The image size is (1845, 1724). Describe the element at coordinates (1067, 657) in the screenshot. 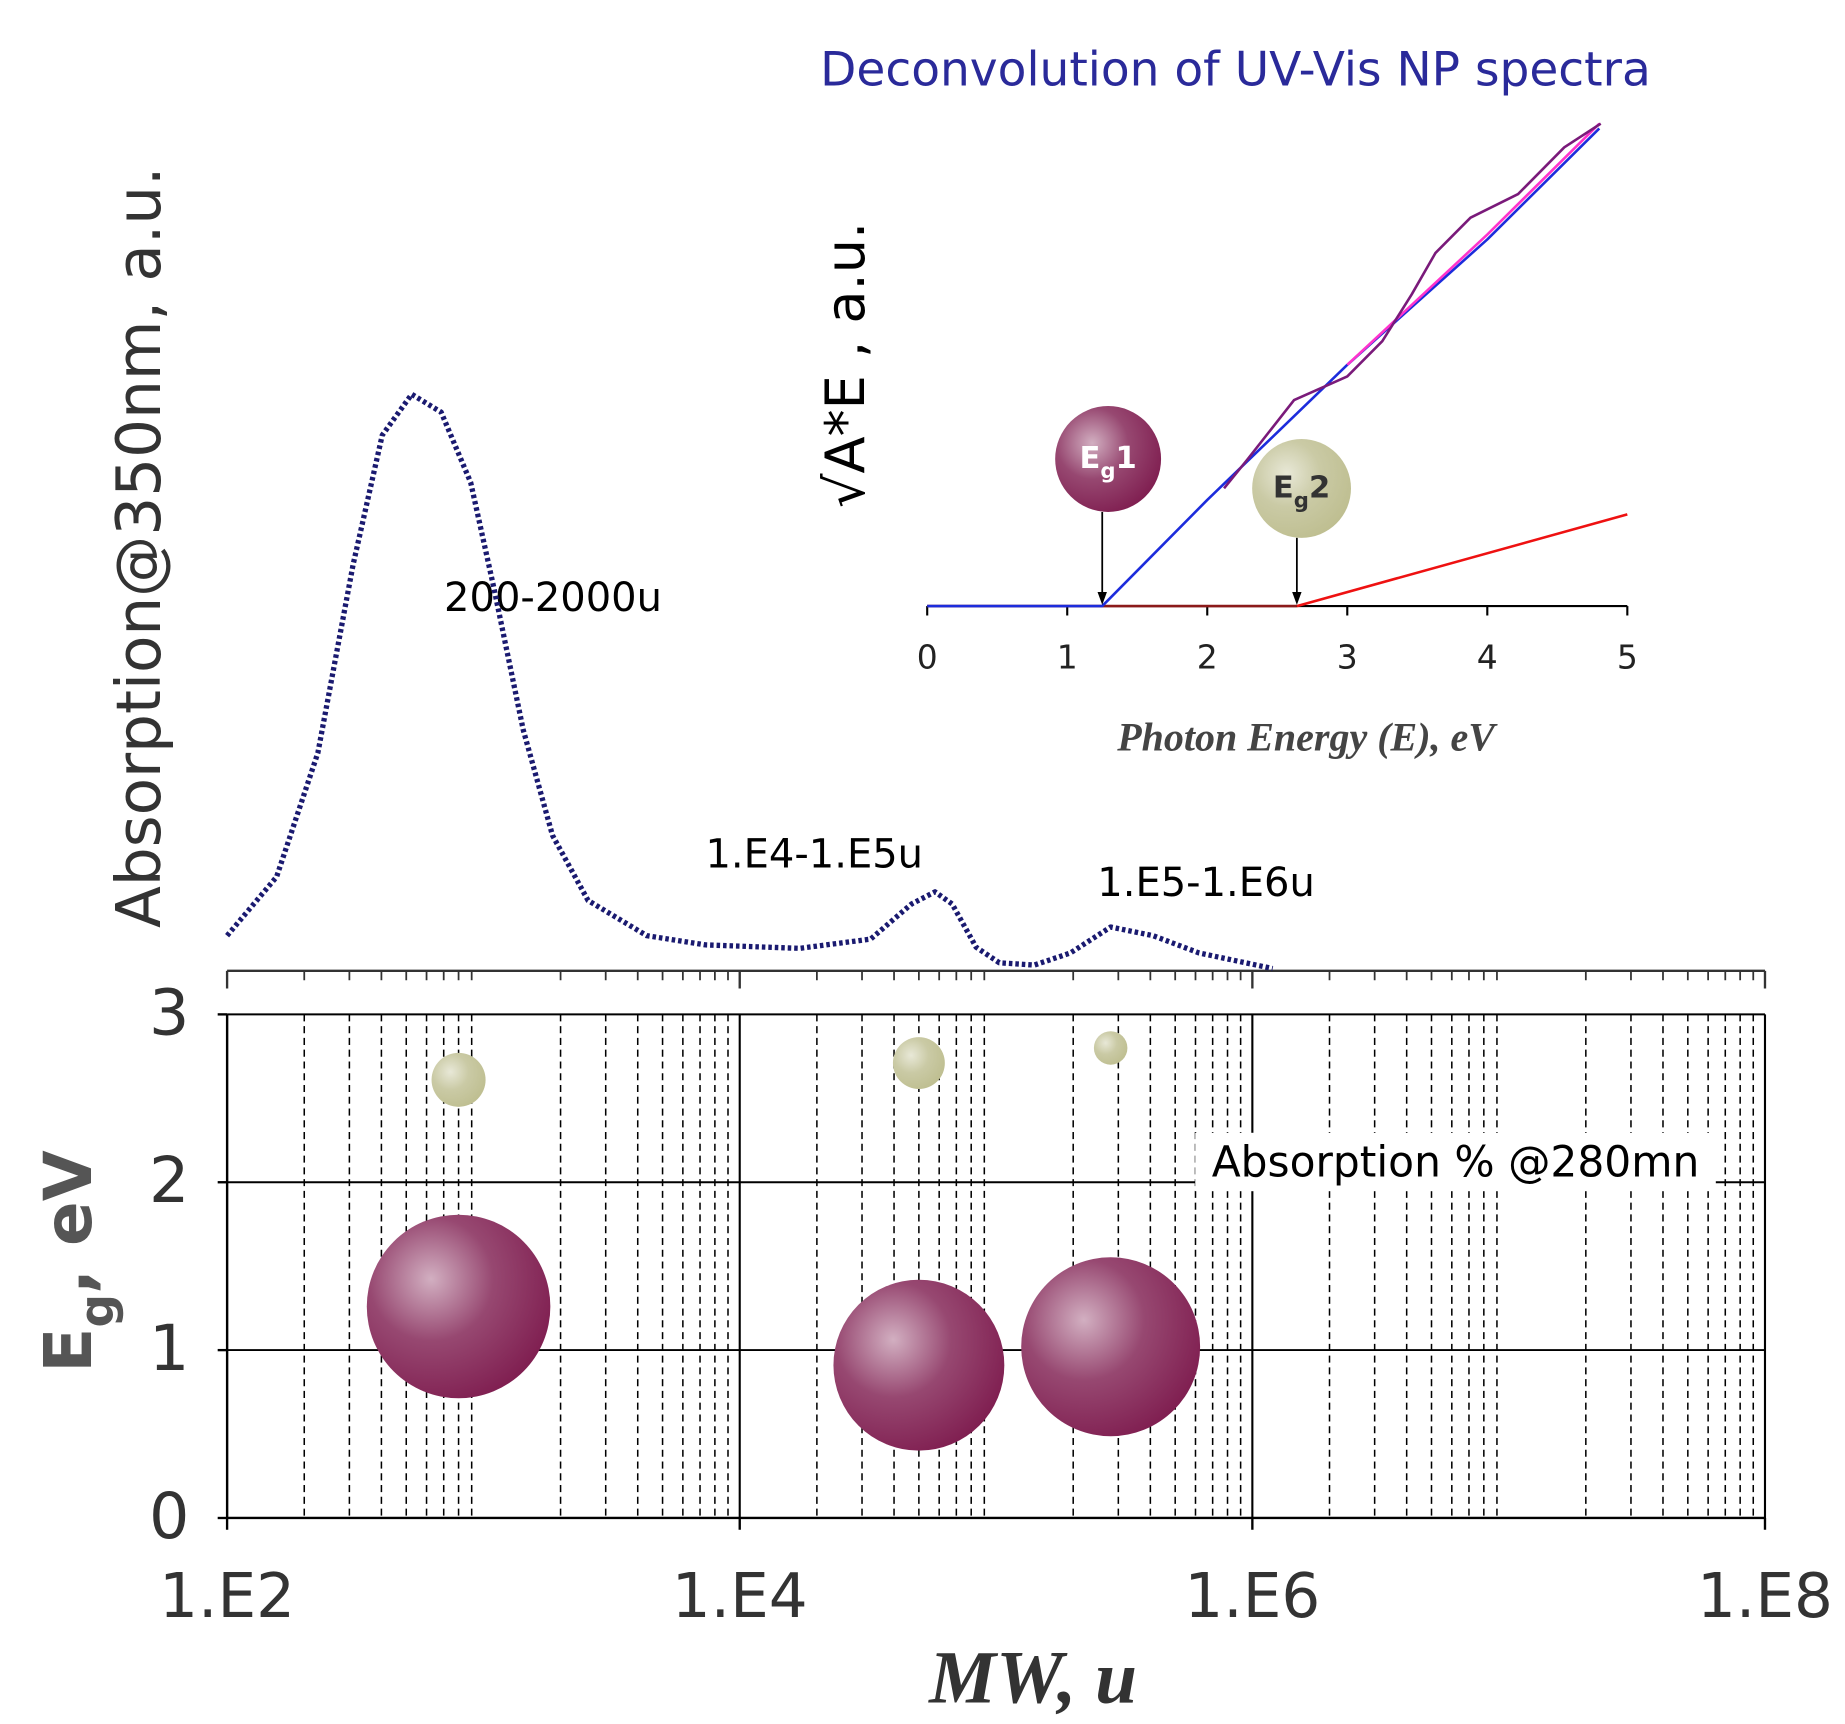

I see `x-tick-label: 1` at that location.